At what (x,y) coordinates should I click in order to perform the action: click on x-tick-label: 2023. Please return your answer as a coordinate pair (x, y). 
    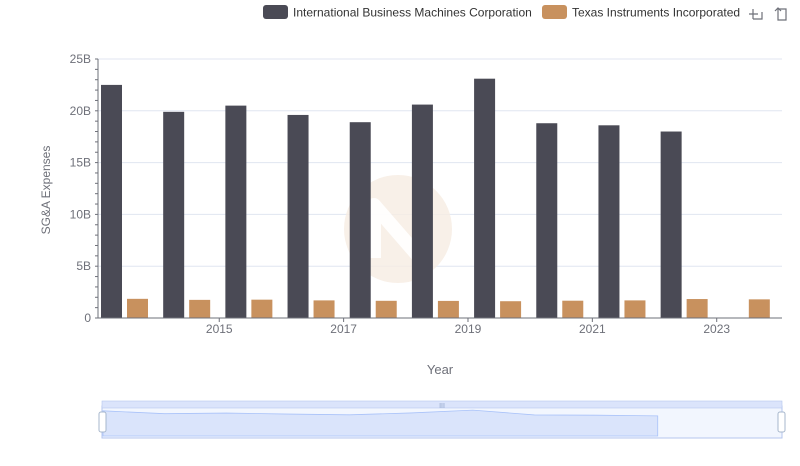
    Looking at the image, I should click on (716, 329).